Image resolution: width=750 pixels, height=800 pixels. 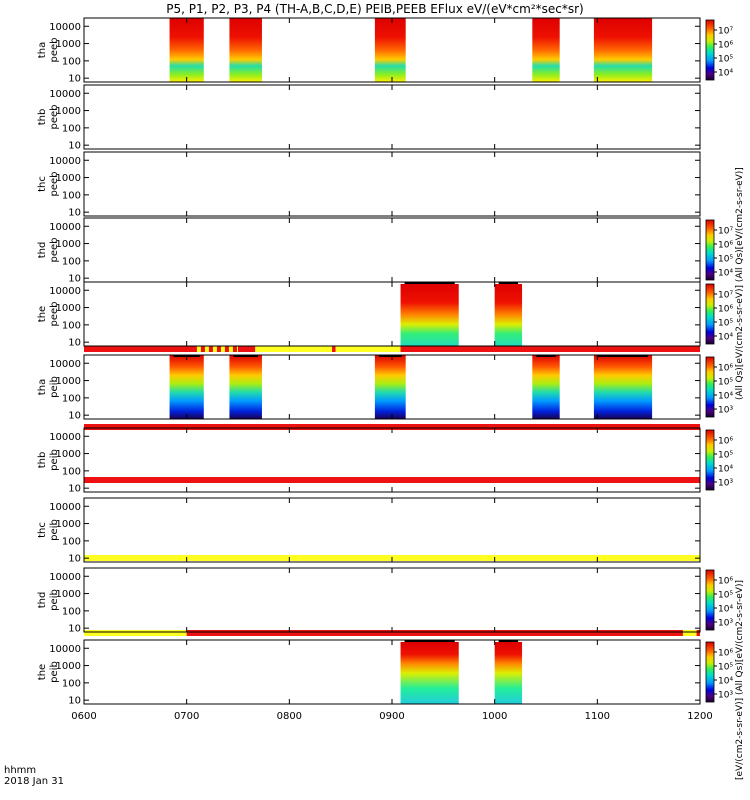 I want to click on colorbar-tha-peib, so click(x=710, y=387).